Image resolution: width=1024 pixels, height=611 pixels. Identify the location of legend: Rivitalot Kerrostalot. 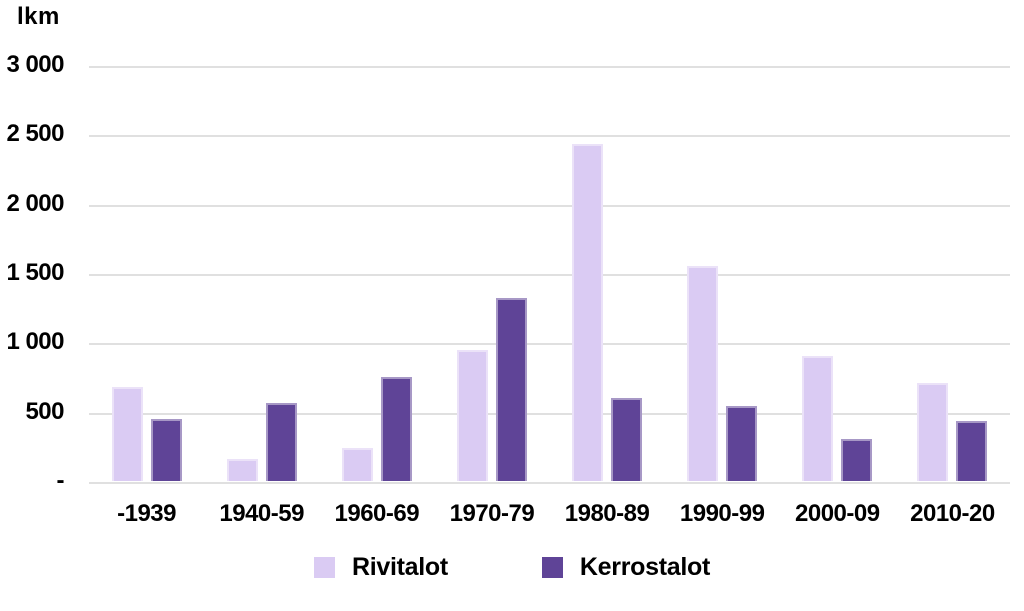
(512, 567).